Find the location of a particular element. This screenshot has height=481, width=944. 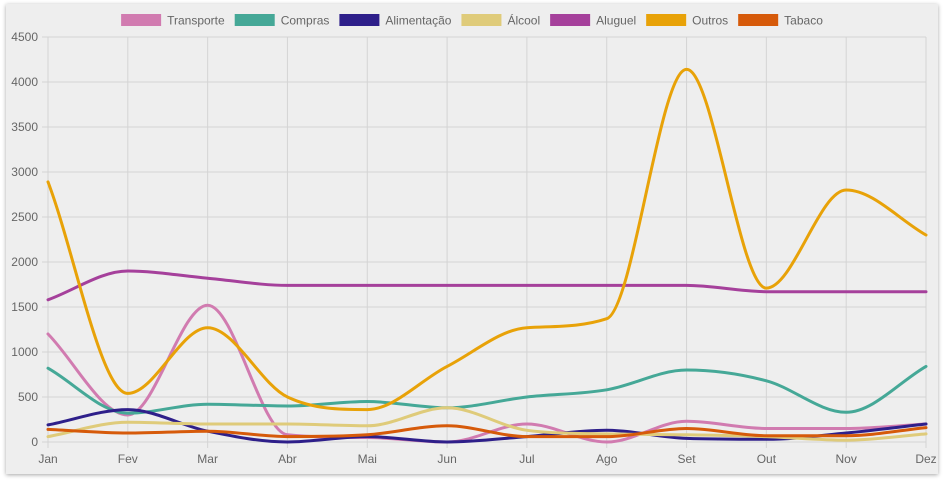

legend-item: Outros is located at coordinates (687, 21).